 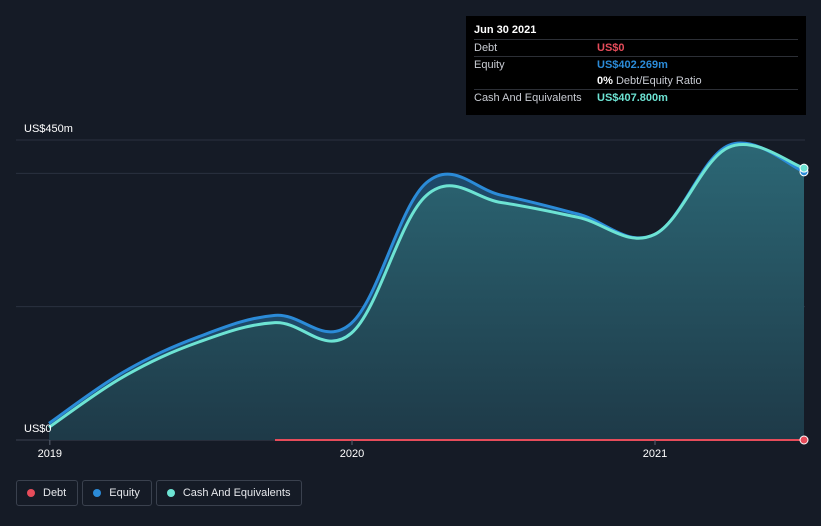 I want to click on legend-item-debt: Debt, so click(x=47, y=493).